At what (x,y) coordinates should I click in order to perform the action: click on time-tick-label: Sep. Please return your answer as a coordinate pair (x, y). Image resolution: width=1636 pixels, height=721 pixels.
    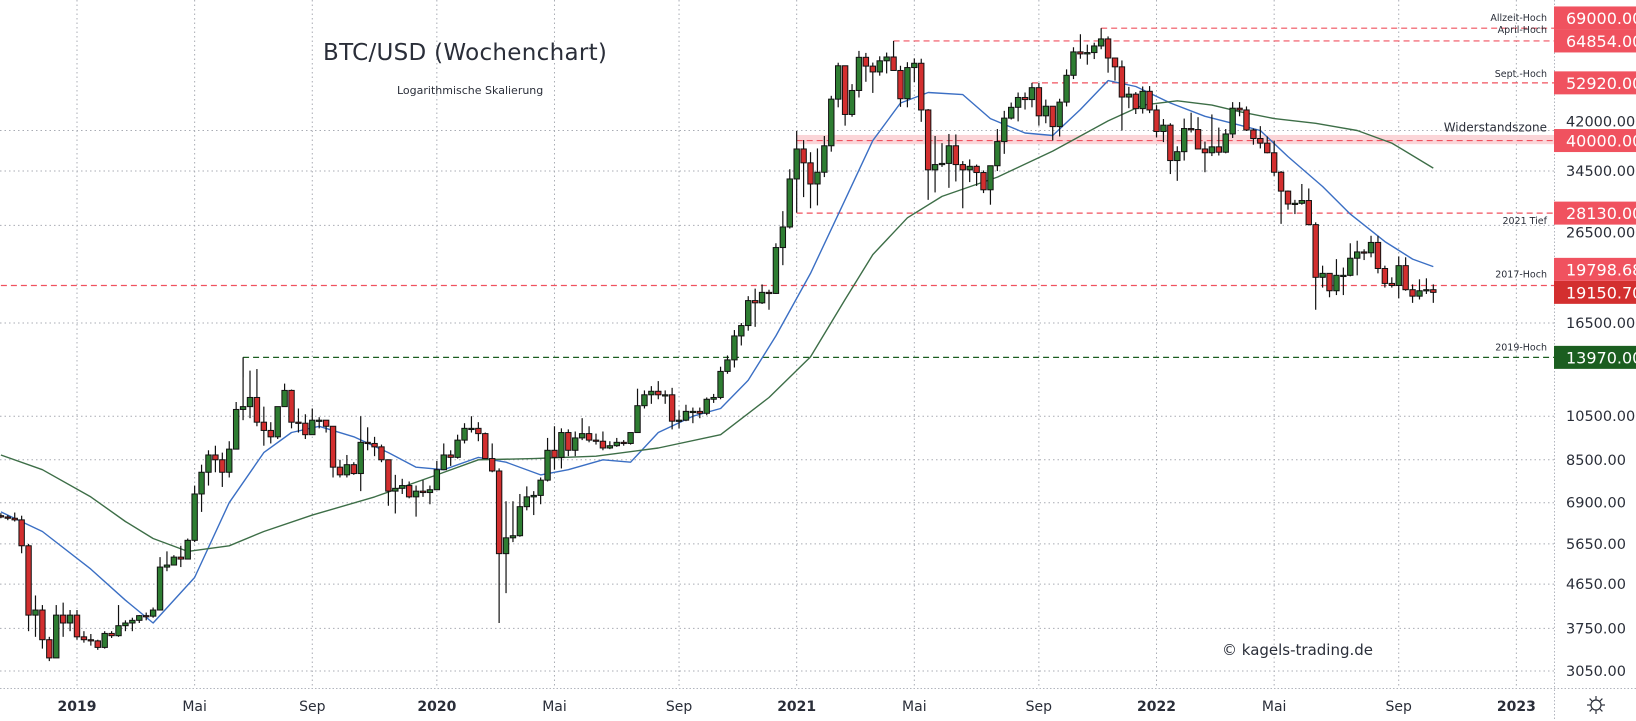
    Looking at the image, I should click on (312, 707).